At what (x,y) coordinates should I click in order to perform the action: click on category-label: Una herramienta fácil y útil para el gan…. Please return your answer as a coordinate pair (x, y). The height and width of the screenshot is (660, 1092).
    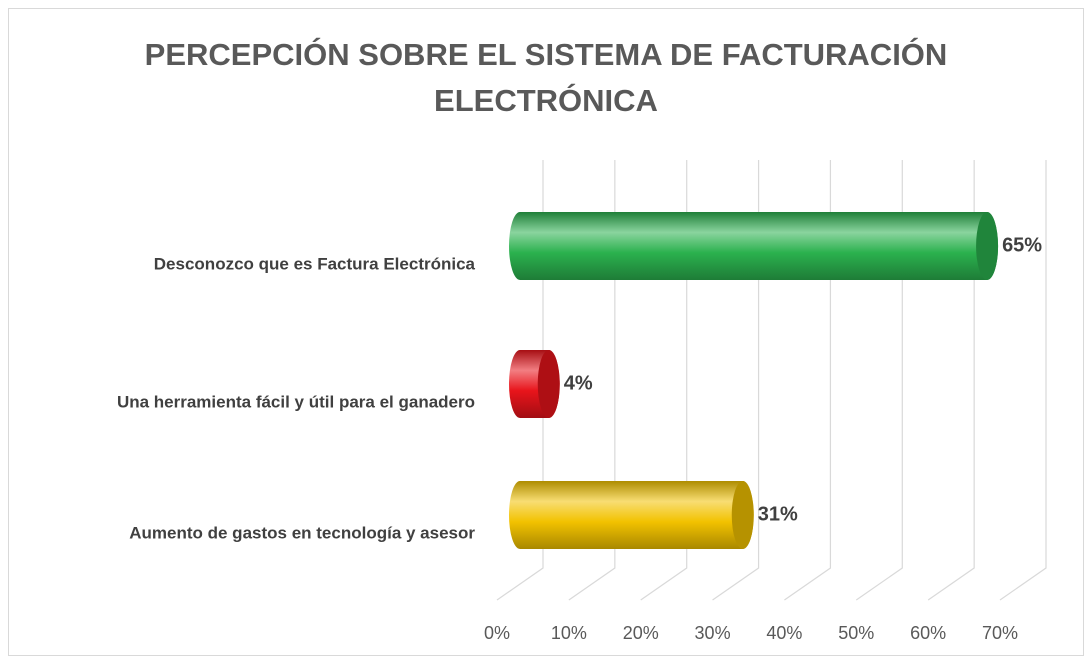
    Looking at the image, I should click on (296, 401).